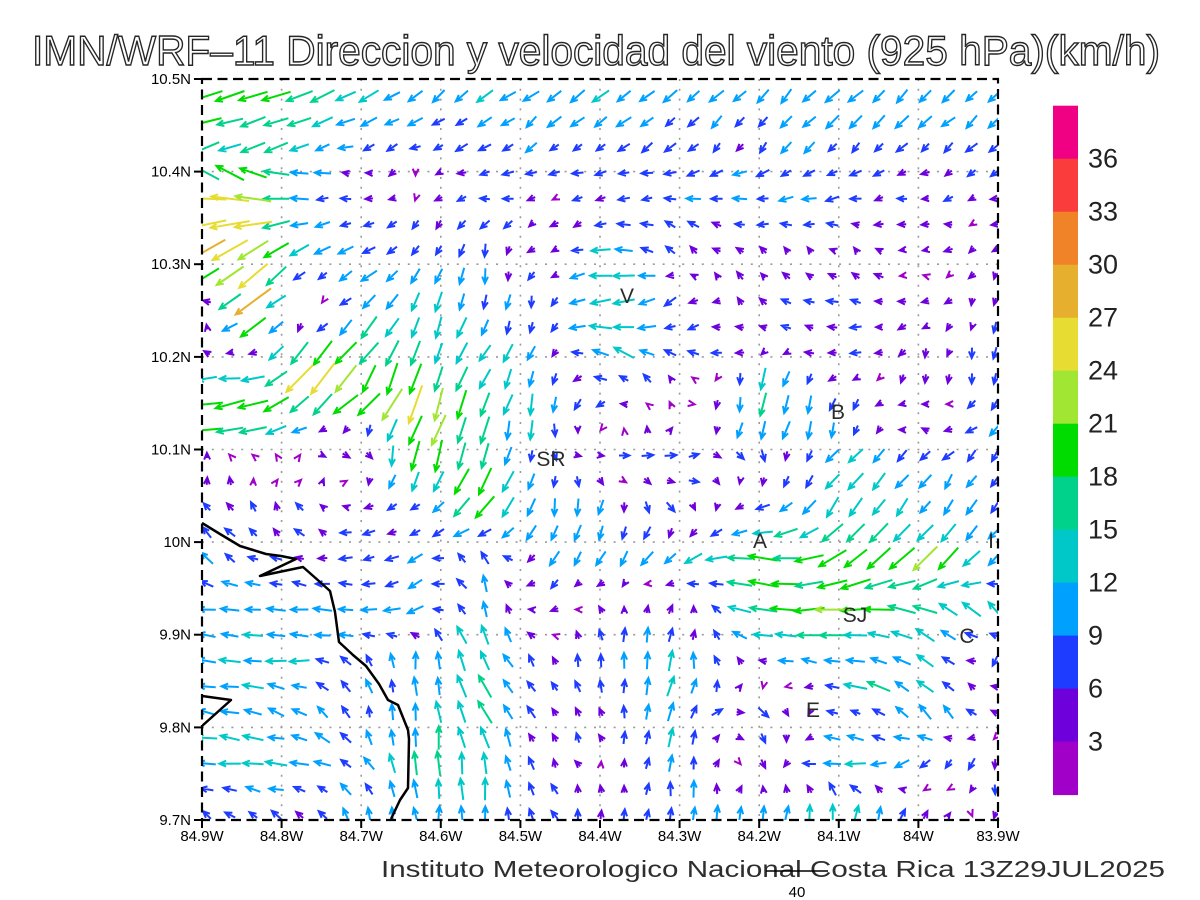 This screenshot has height=900, width=1200. I want to click on svg-text: 9.7N, so click(175, 820).